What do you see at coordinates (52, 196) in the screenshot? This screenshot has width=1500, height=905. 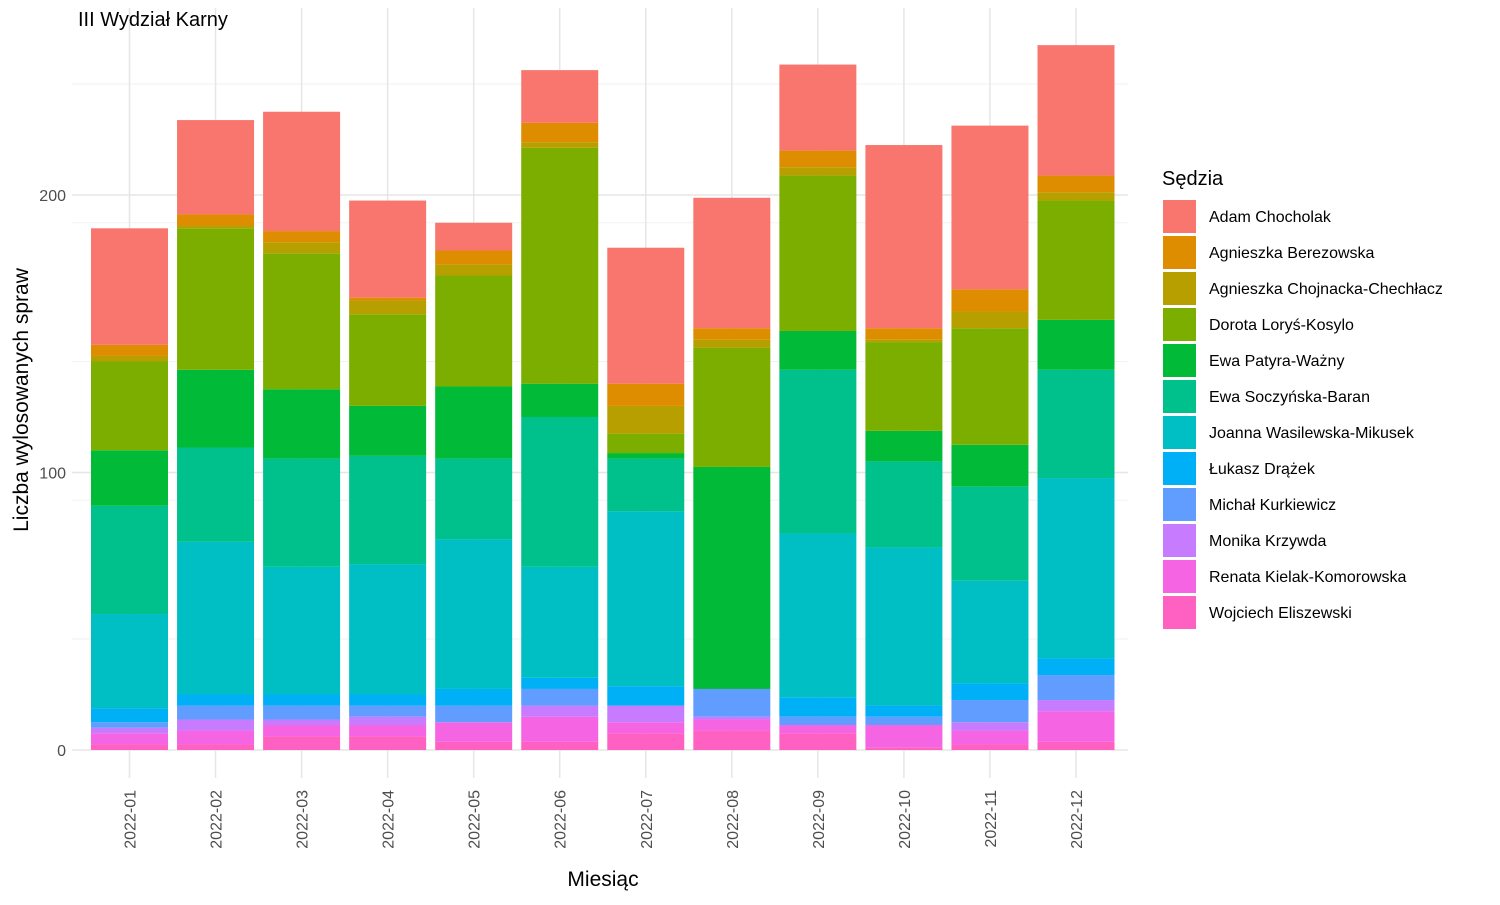 I see `y-tick-label: 200` at bounding box center [52, 196].